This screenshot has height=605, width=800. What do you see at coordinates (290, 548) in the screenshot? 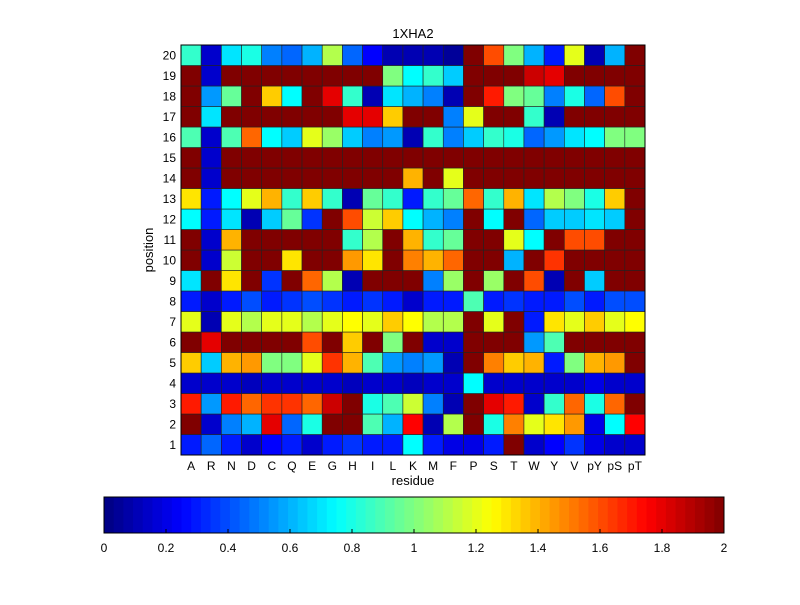
I see `colorbar-tick-label: 0.6` at bounding box center [290, 548].